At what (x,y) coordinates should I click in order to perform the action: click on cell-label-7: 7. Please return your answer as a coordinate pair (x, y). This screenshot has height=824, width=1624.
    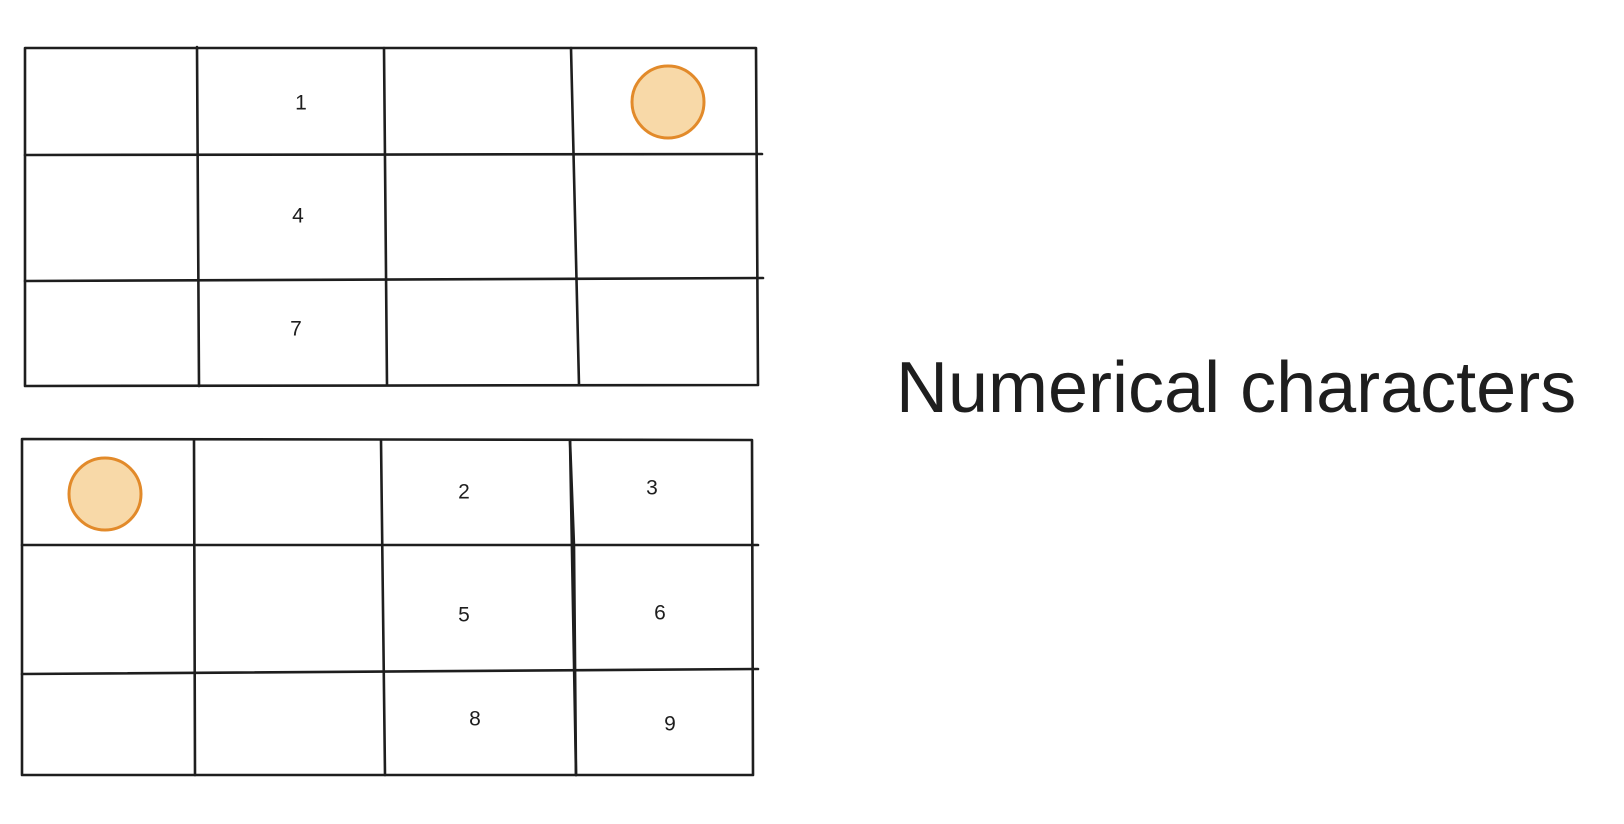
    Looking at the image, I should click on (296, 329).